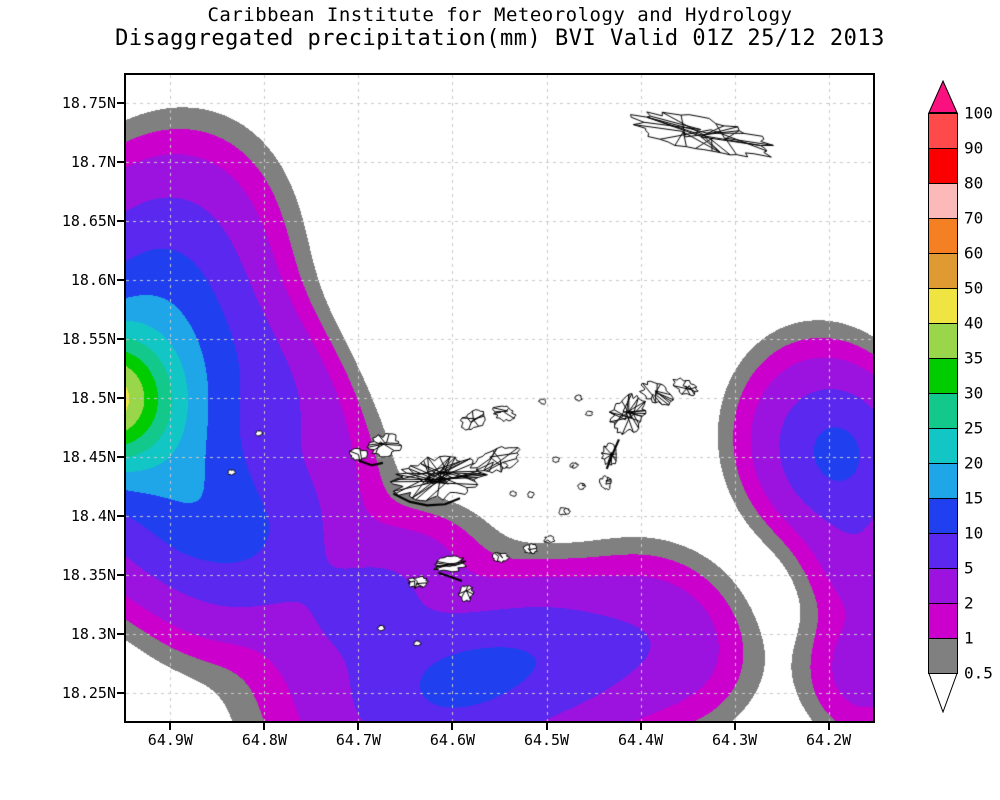  Describe the element at coordinates (93, 161) in the screenshot. I see `lat-tick-label: 18.7N` at that location.